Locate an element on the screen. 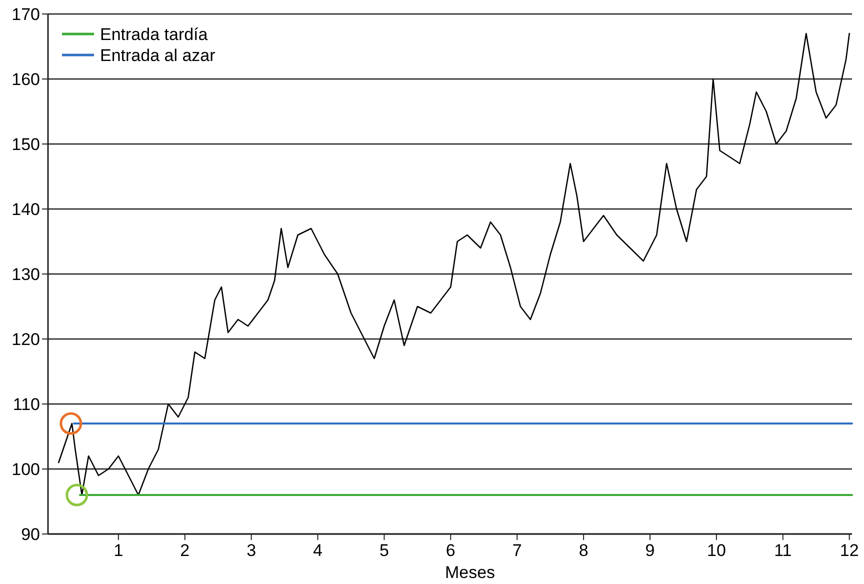 The width and height of the screenshot is (864, 584). y-tick-label: 120 is located at coordinates (26, 339).